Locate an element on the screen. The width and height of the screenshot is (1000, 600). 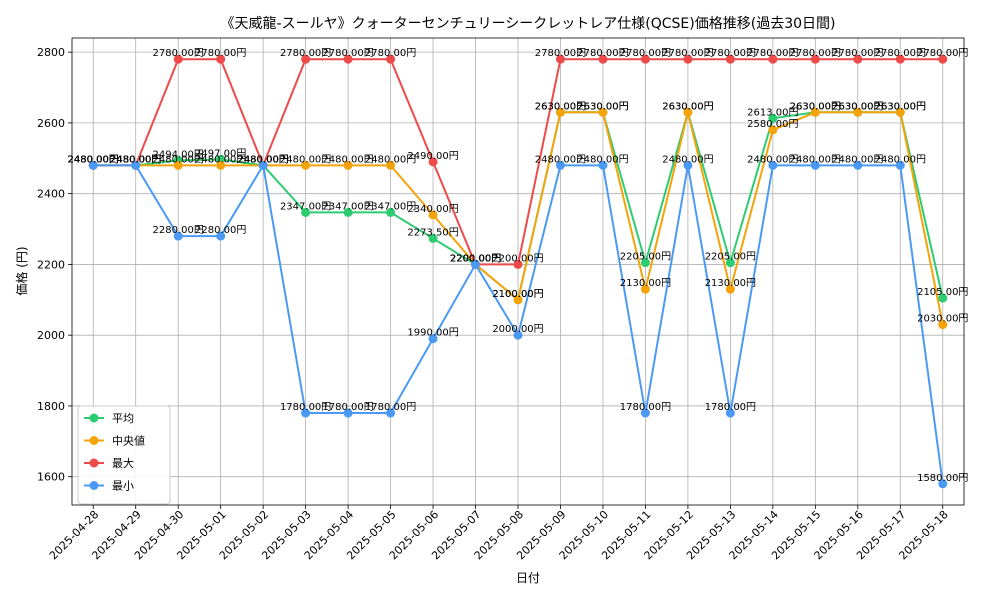
data-label: 2105.00円 is located at coordinates (942, 292).